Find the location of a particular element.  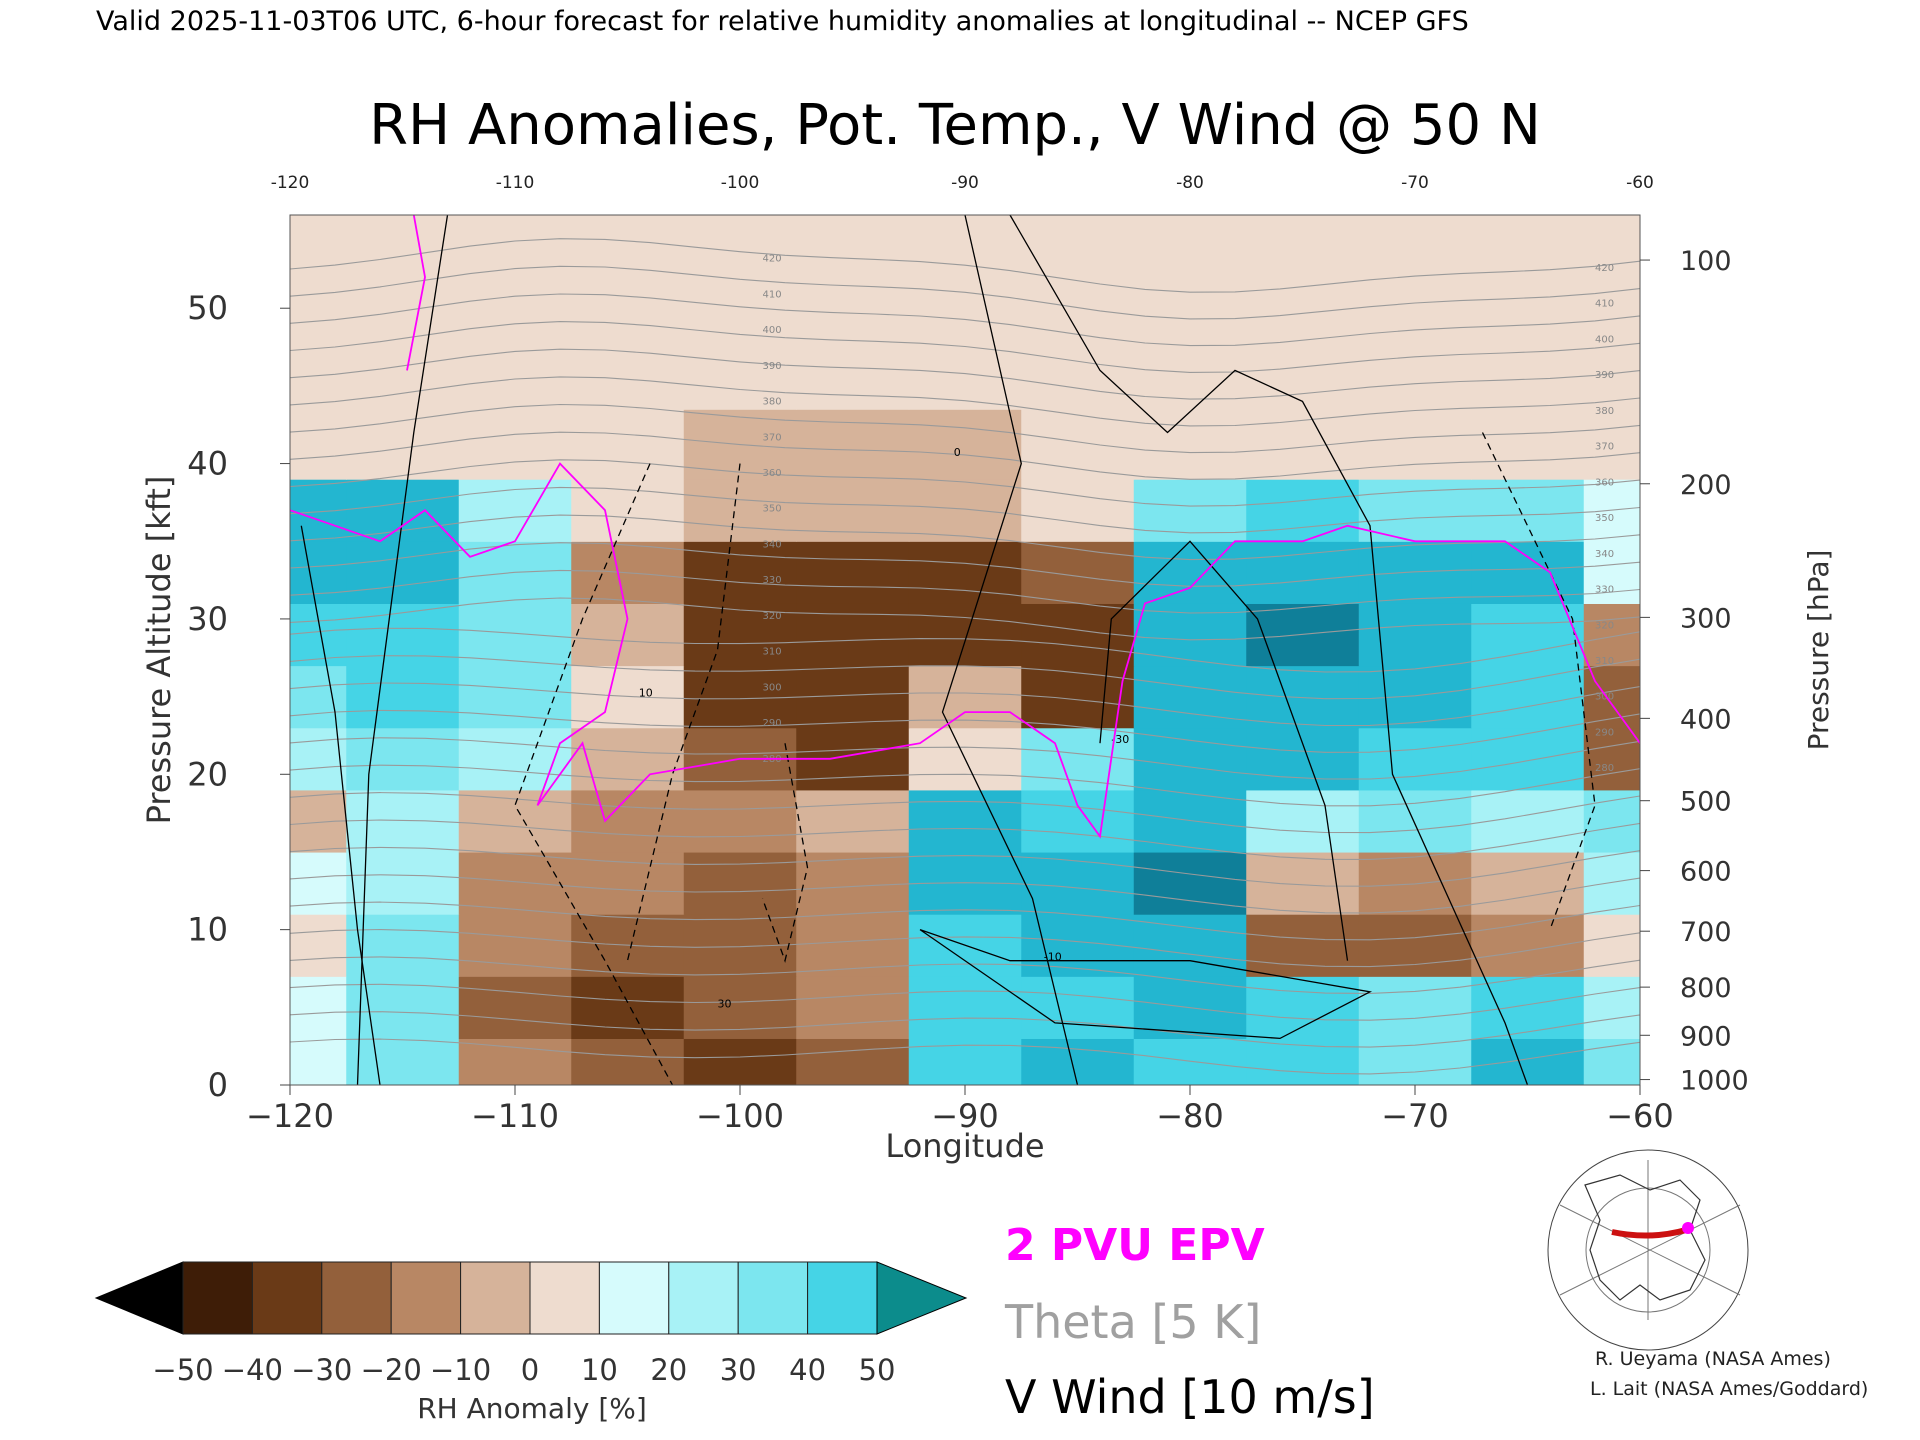

colorbar-tick-label: −40 is located at coordinates (252, 1370).